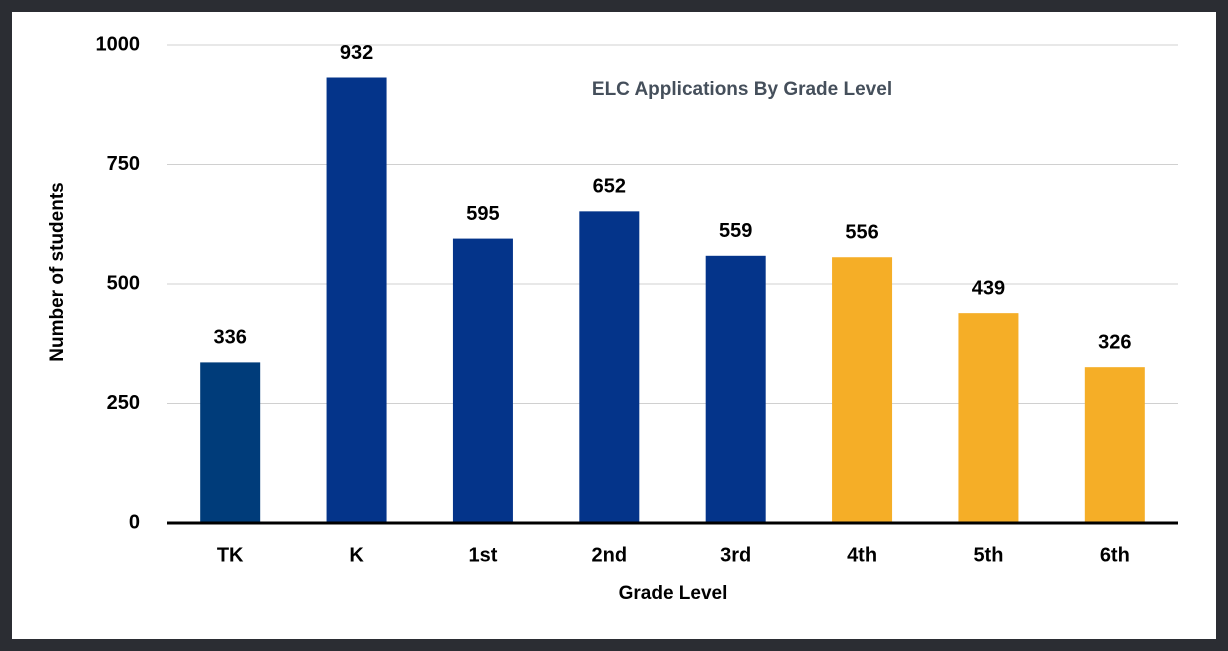 The image size is (1228, 651). What do you see at coordinates (673, 593) in the screenshot?
I see `x-axis-title: Grade Level` at bounding box center [673, 593].